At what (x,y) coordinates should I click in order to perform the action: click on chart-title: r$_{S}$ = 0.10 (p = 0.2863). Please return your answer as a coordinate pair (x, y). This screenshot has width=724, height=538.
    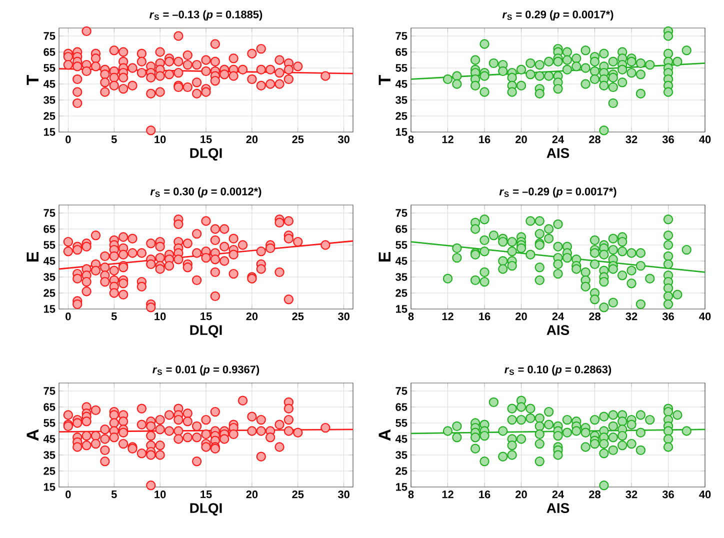
    Looking at the image, I should click on (558, 370).